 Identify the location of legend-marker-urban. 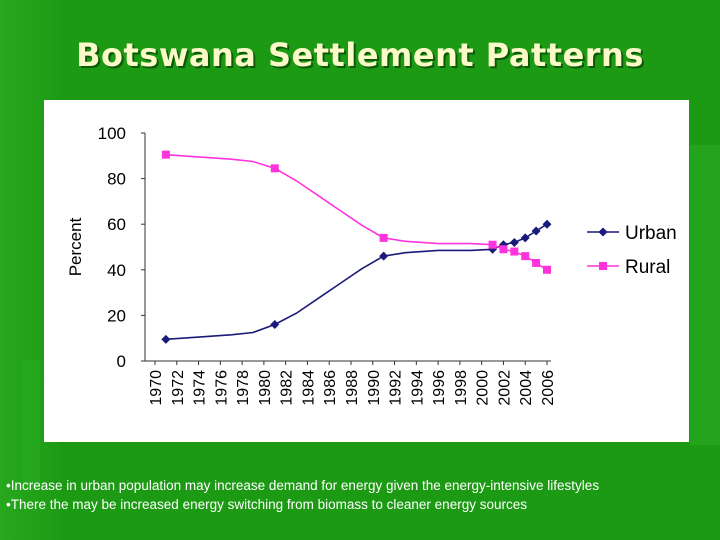
(603, 232).